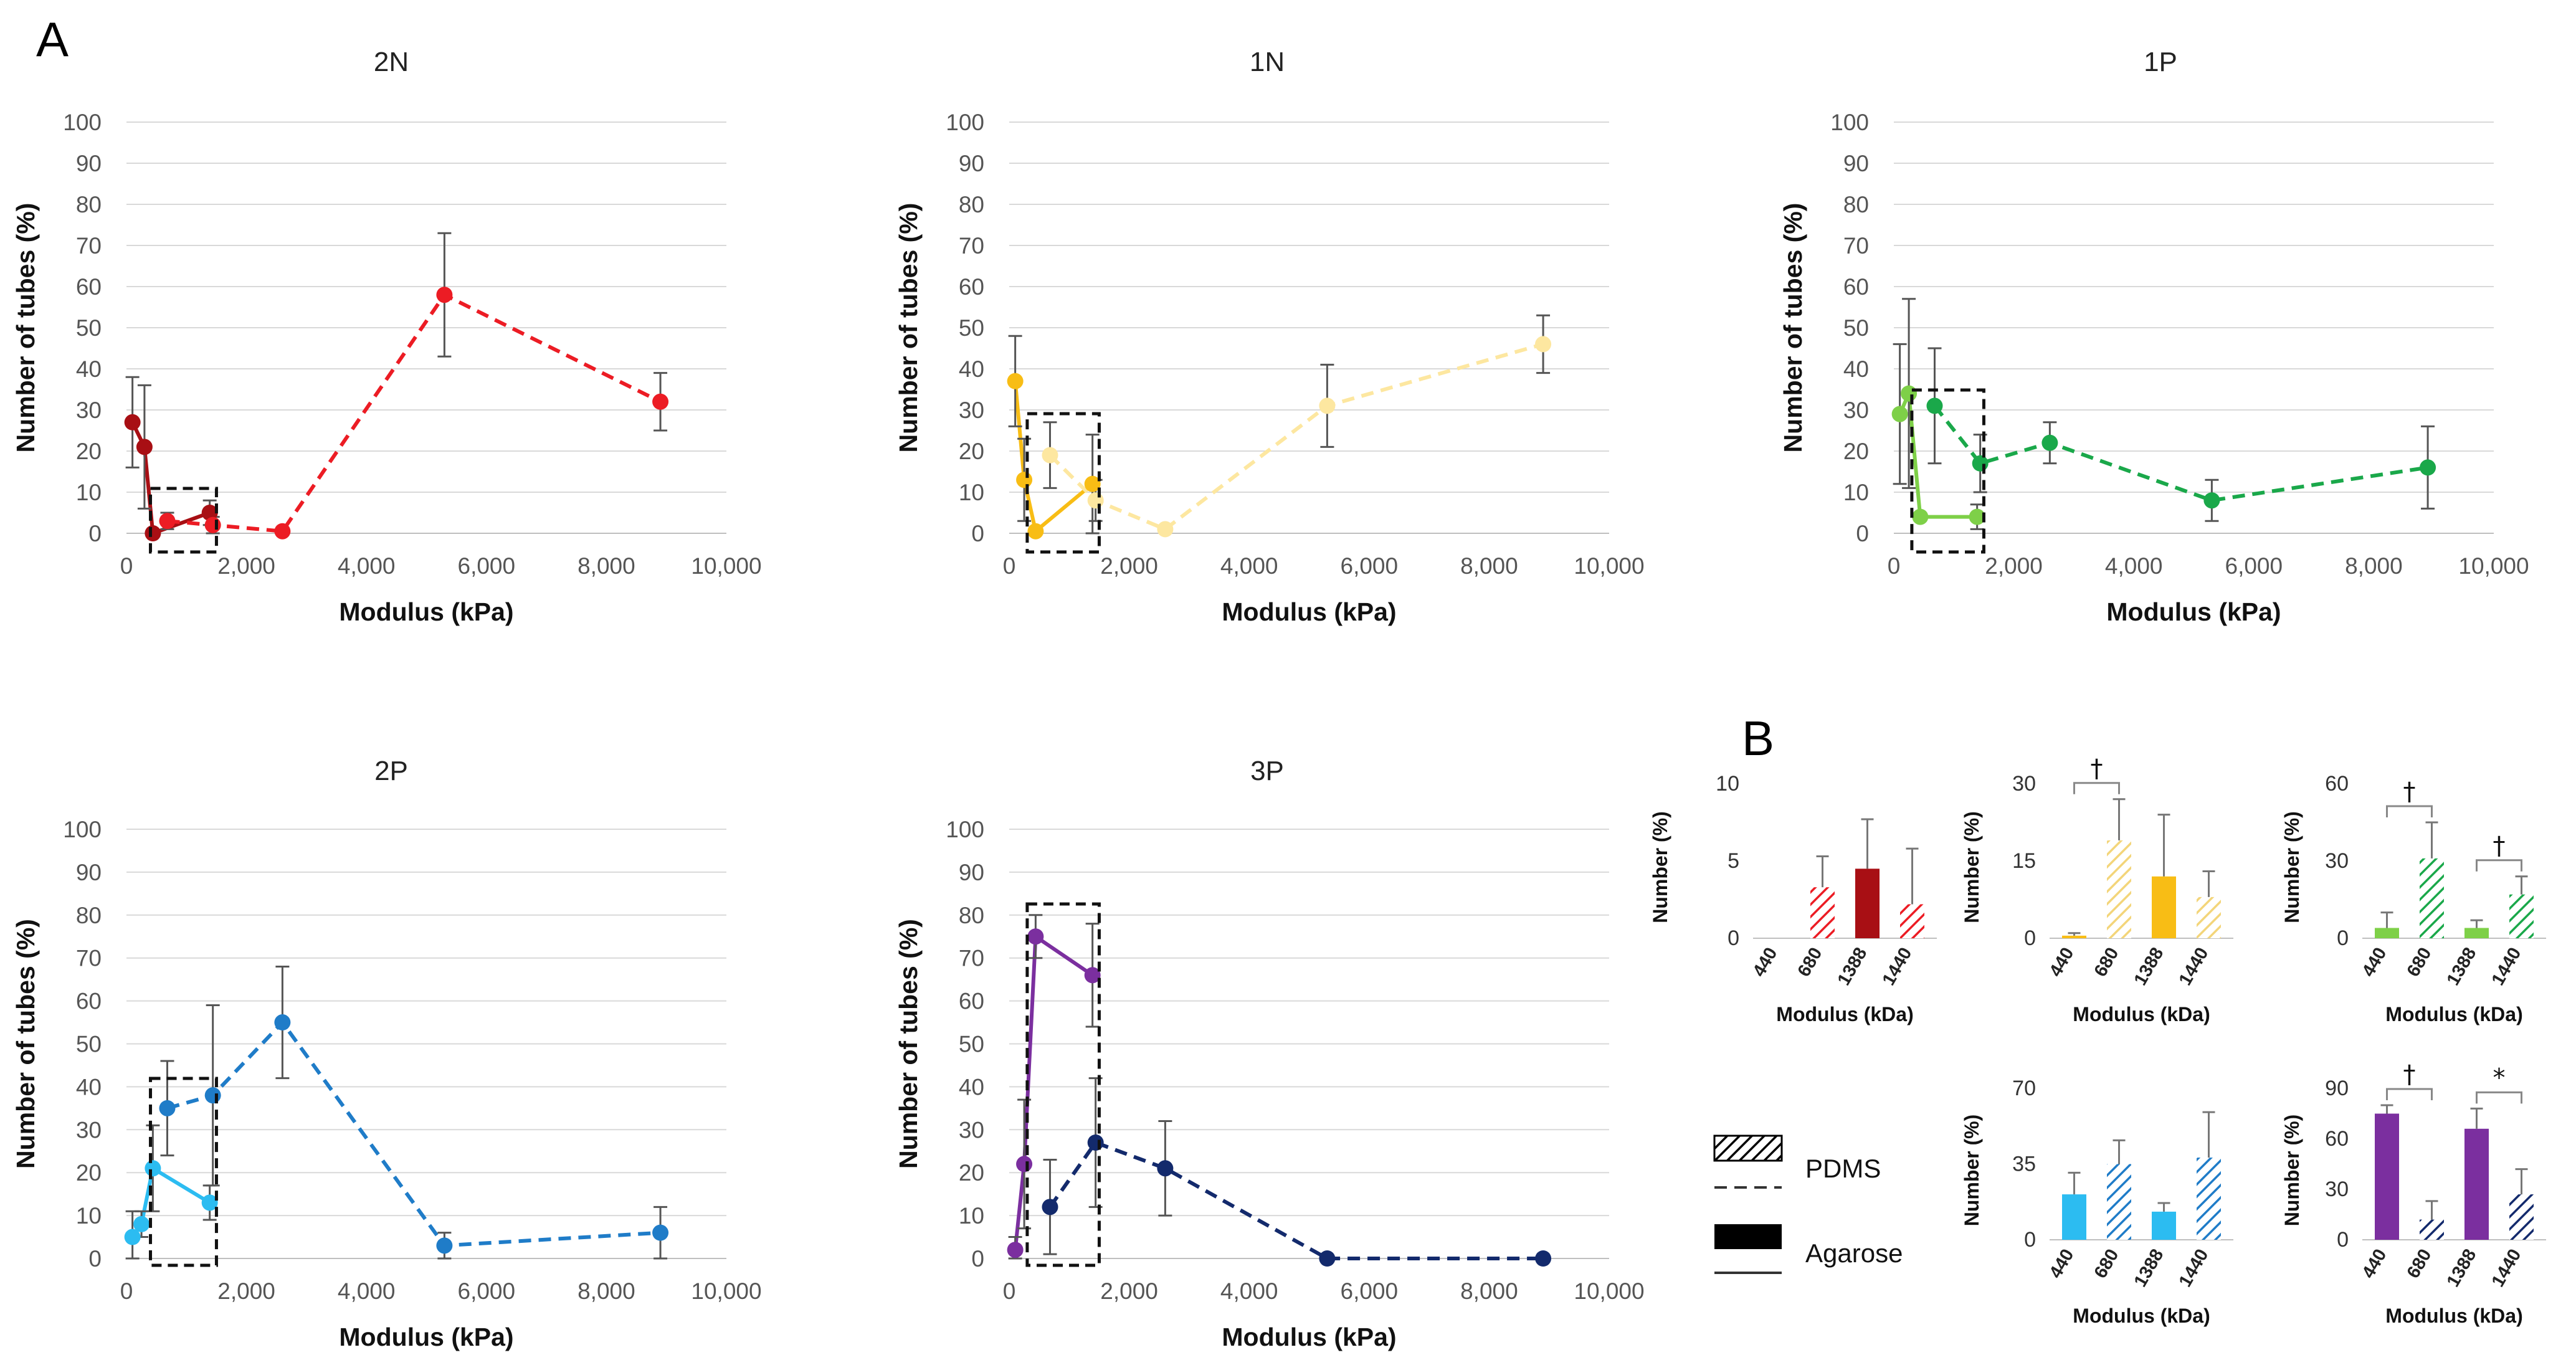 The image size is (2576, 1365). Describe the element at coordinates (2062, 962) in the screenshot. I see `x-tick-label: 440` at that location.